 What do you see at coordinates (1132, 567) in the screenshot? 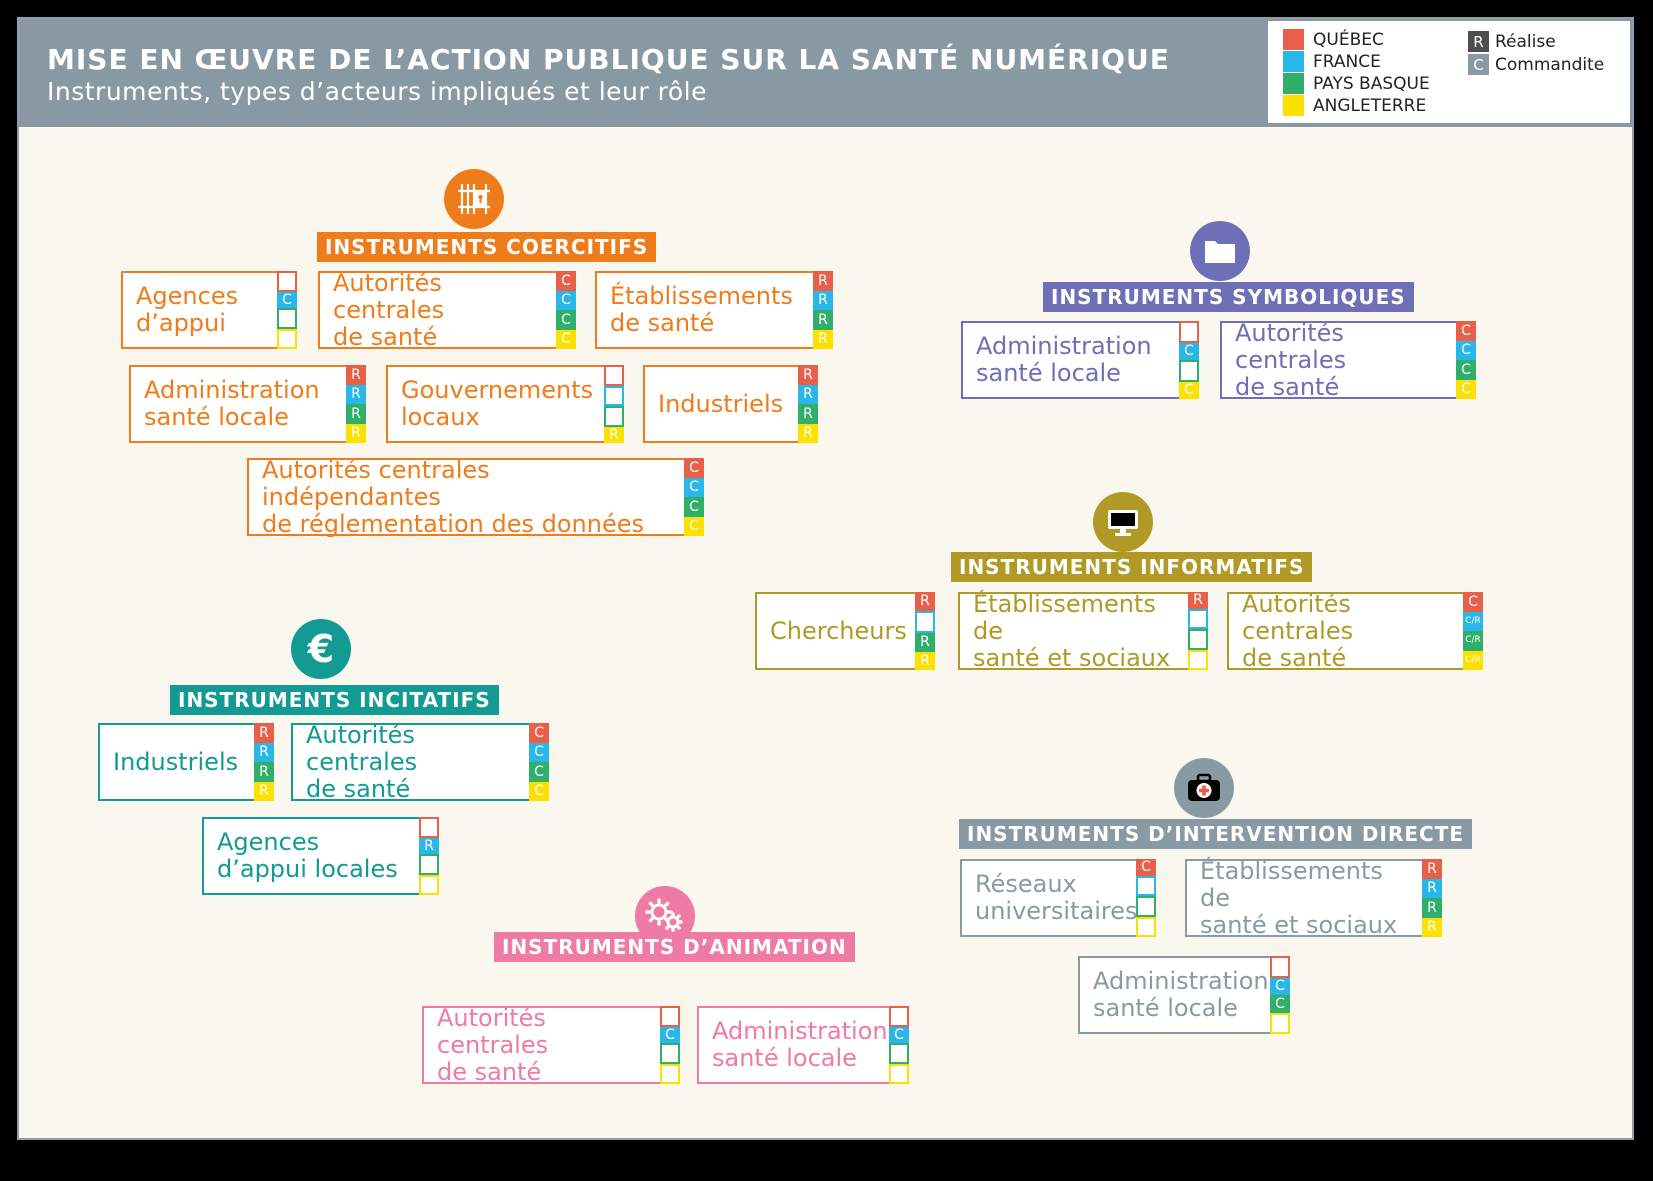
I see `section-title-informatifs: INSTRUMENTS INFORMATIFS` at bounding box center [1132, 567].